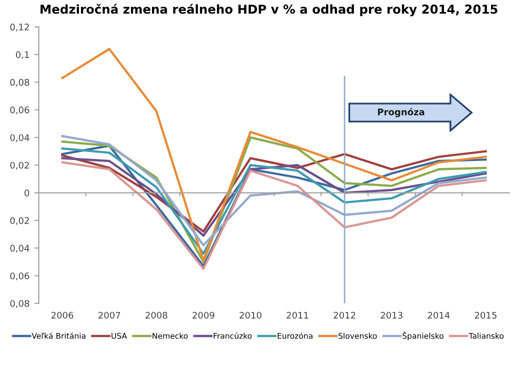 This screenshot has width=517, height=384. I want to click on annotation: Prognóza, so click(401, 113).